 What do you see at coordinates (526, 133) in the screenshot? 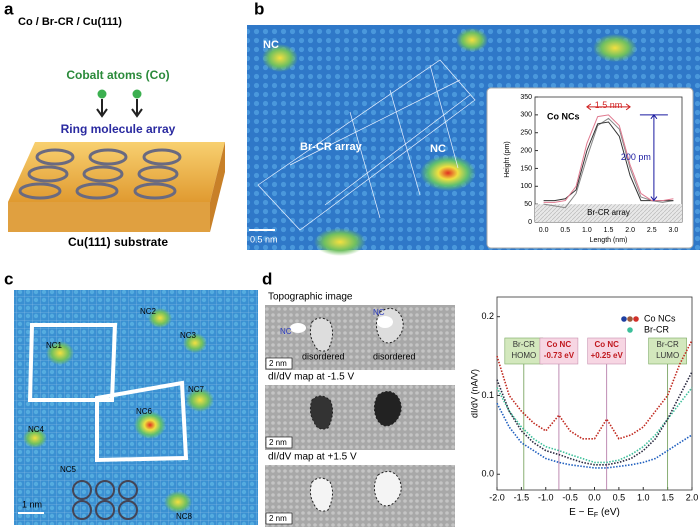
I see `y-tick-label: 250` at bounding box center [526, 133].